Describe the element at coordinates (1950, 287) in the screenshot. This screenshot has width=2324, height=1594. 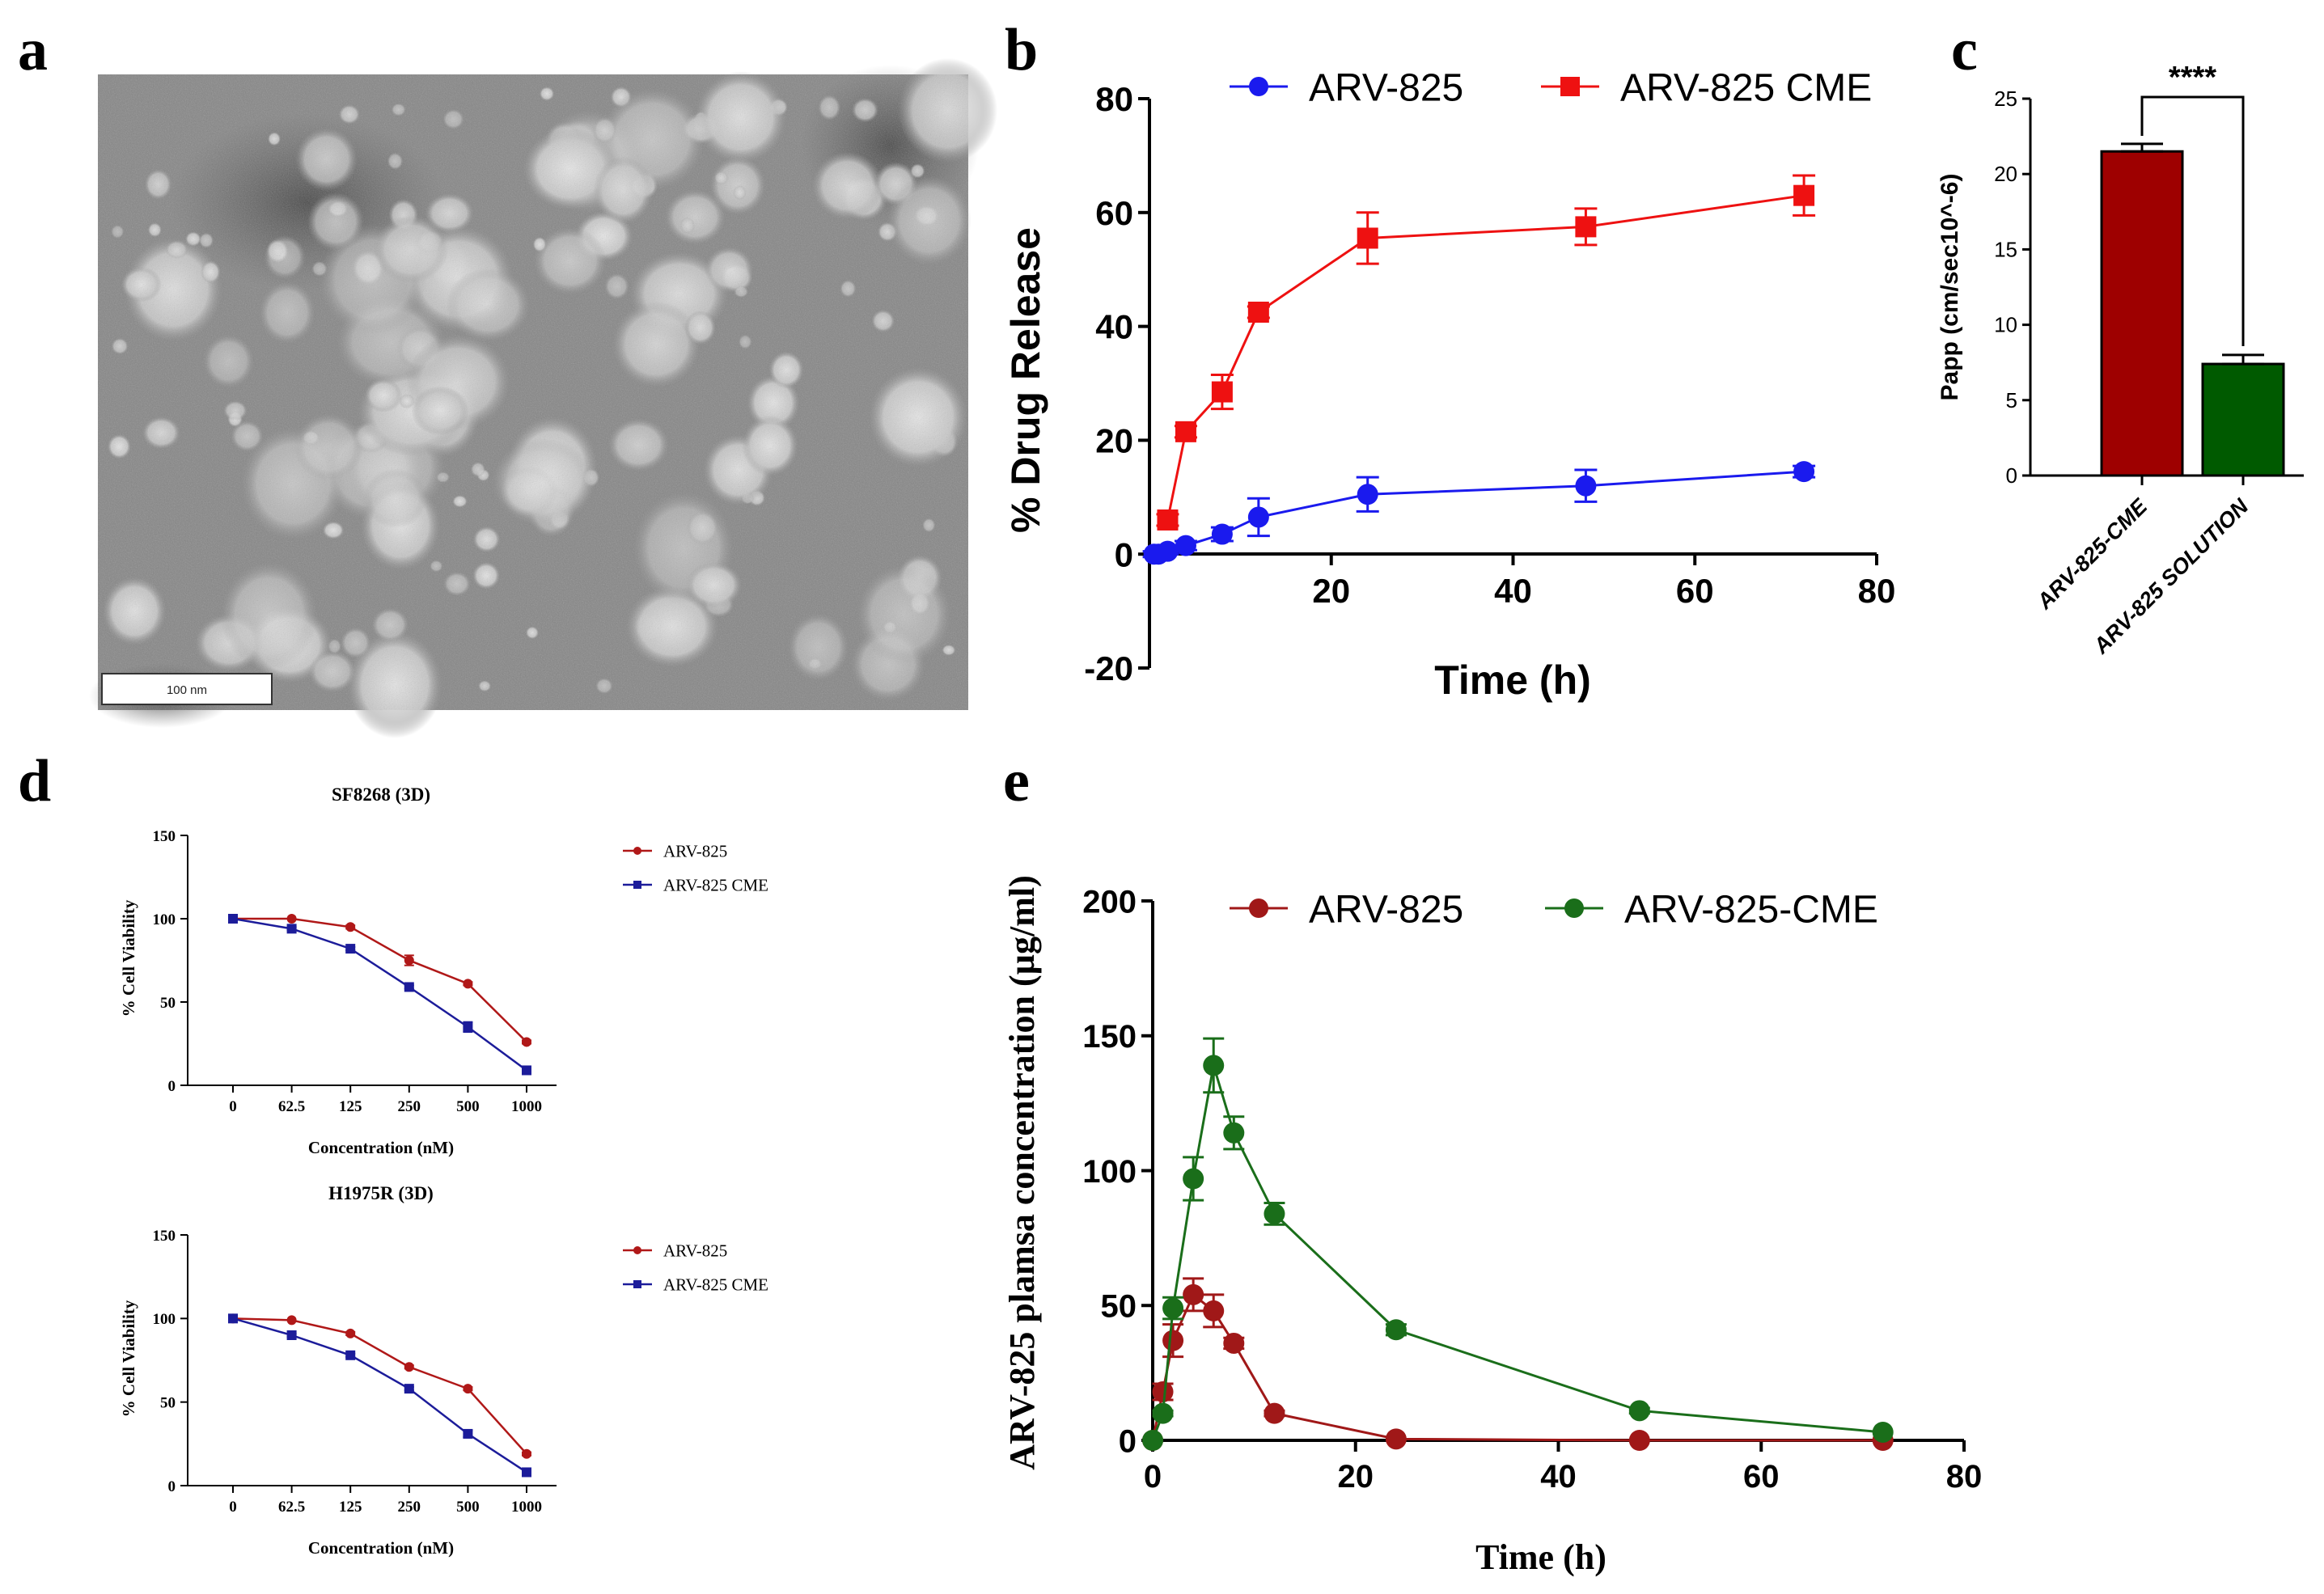
I see `y-axis-label: Papp (cm/sec10^-6)` at that location.